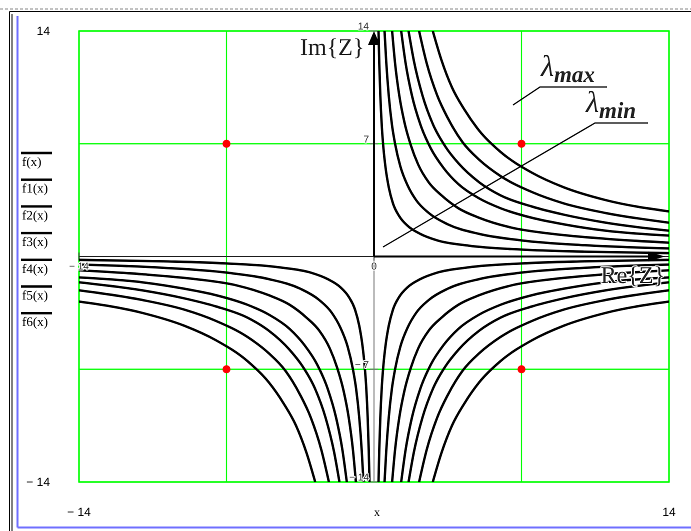  I want to click on legend-label: f5(x), so click(35, 295).